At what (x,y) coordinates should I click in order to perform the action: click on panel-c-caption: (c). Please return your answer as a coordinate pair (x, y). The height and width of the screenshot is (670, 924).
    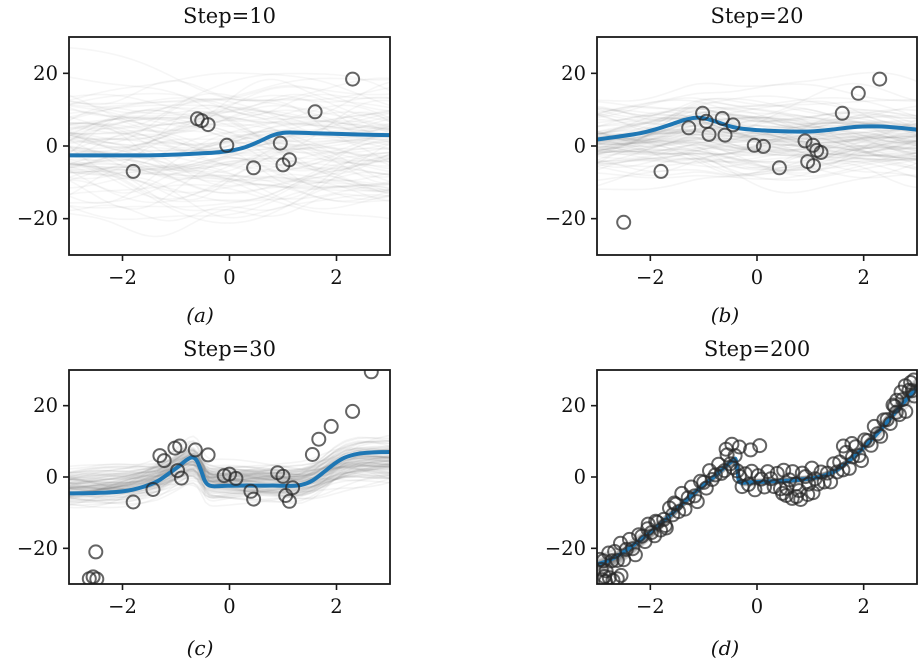
    Looking at the image, I should click on (200, 648).